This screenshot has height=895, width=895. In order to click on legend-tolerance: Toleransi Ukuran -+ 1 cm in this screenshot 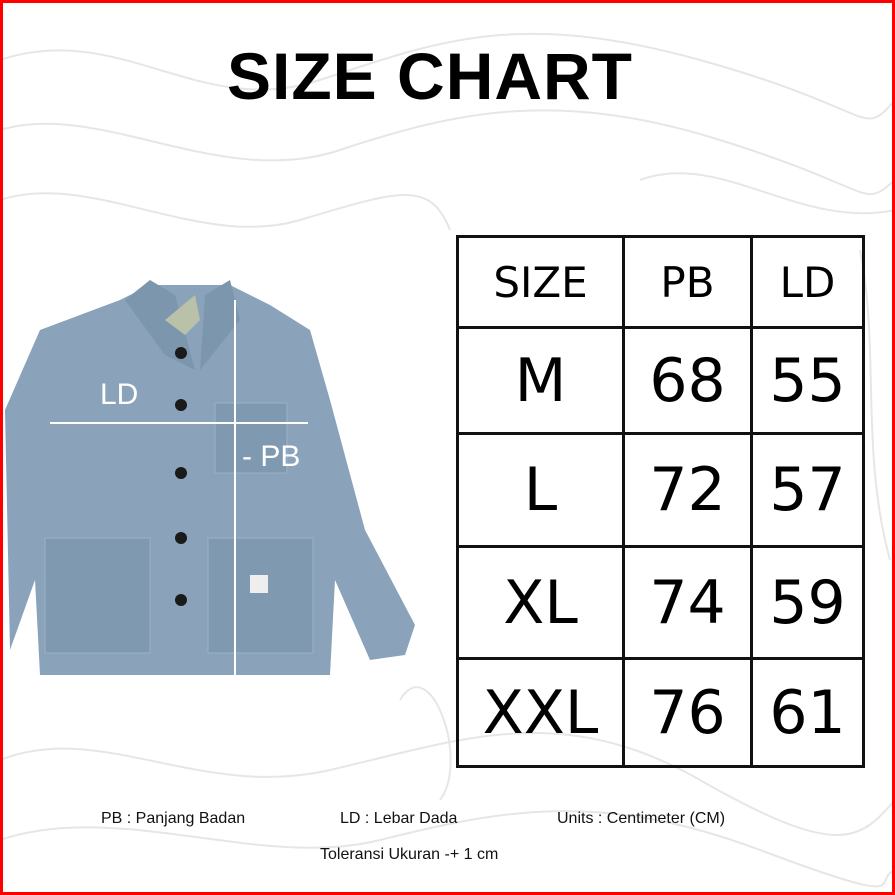, I will do `click(409, 854)`.